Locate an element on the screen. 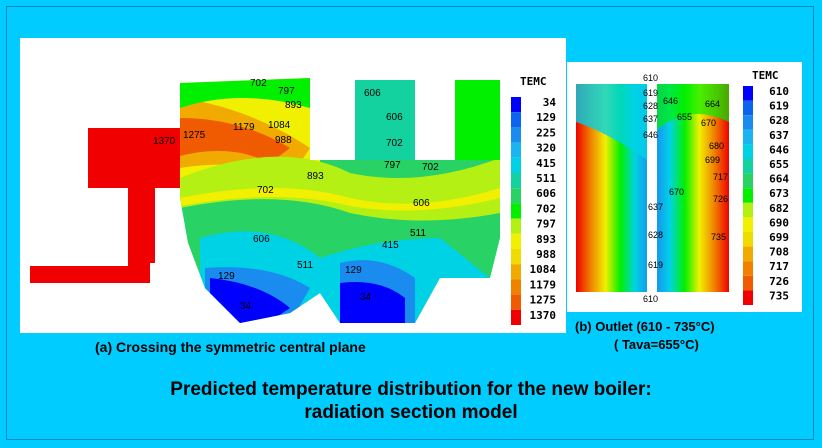 Image resolution: width=822 pixels, height=448 pixels. contour-label: 680 is located at coordinates (716, 146).